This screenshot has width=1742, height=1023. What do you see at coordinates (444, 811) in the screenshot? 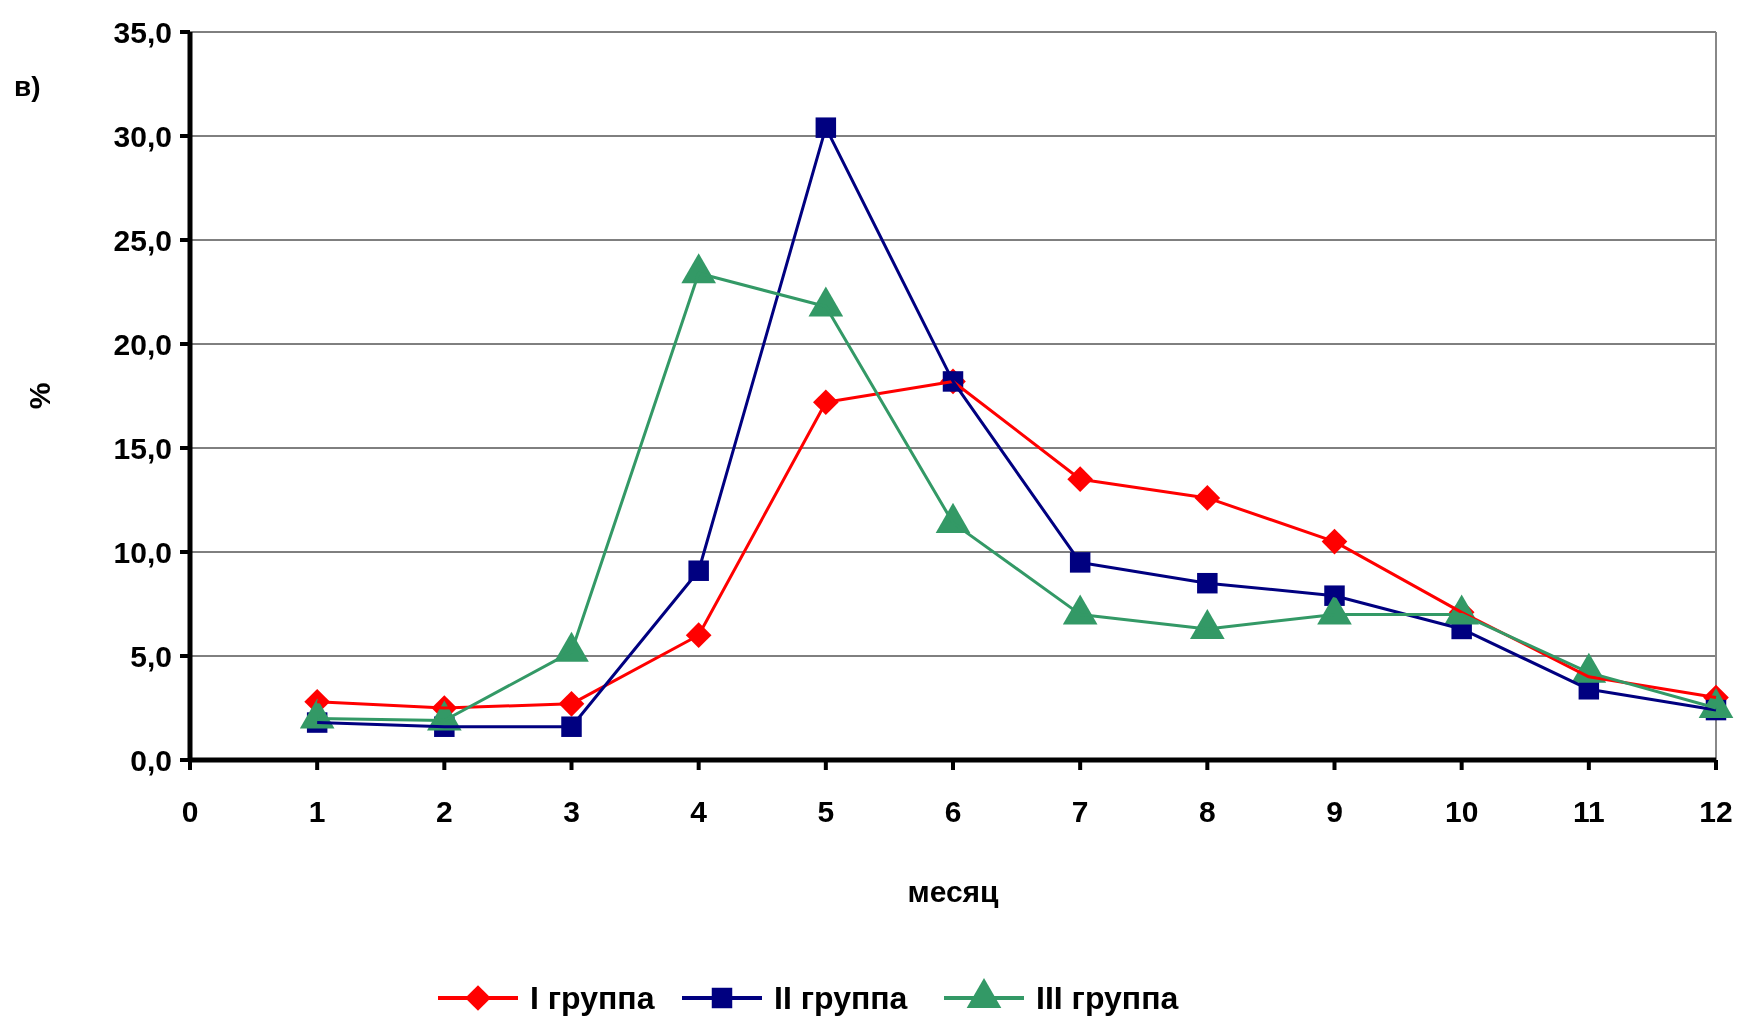
I see `x-tick-label: 2` at bounding box center [444, 811].